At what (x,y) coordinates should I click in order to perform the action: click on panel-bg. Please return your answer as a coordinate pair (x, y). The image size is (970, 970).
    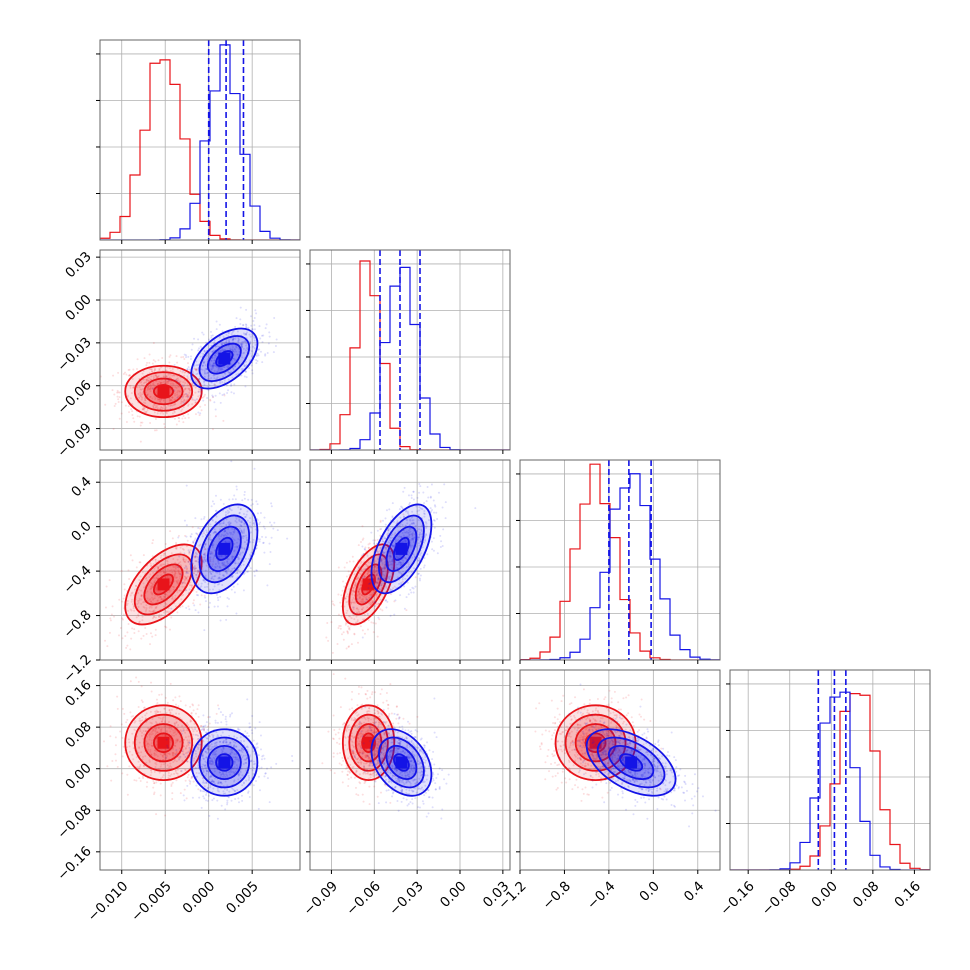
    Looking at the image, I should click on (410, 560).